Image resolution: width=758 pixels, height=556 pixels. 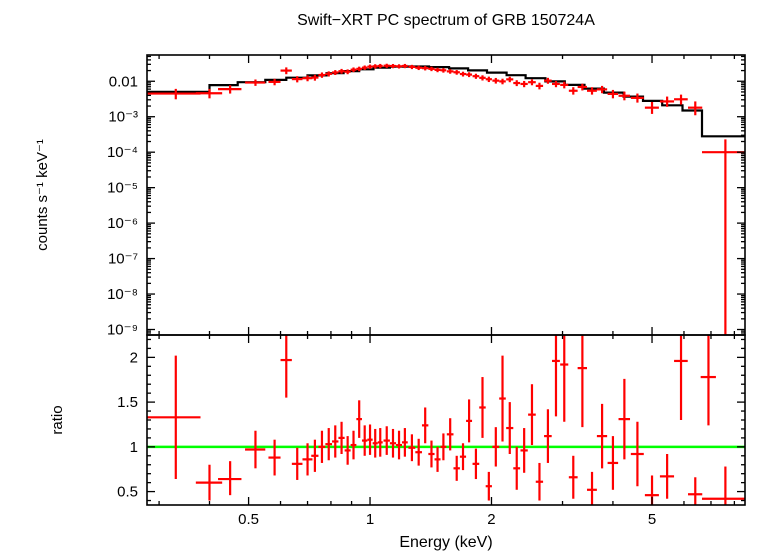 What do you see at coordinates (446, 101) in the screenshot?
I see `model-line` at bounding box center [446, 101].